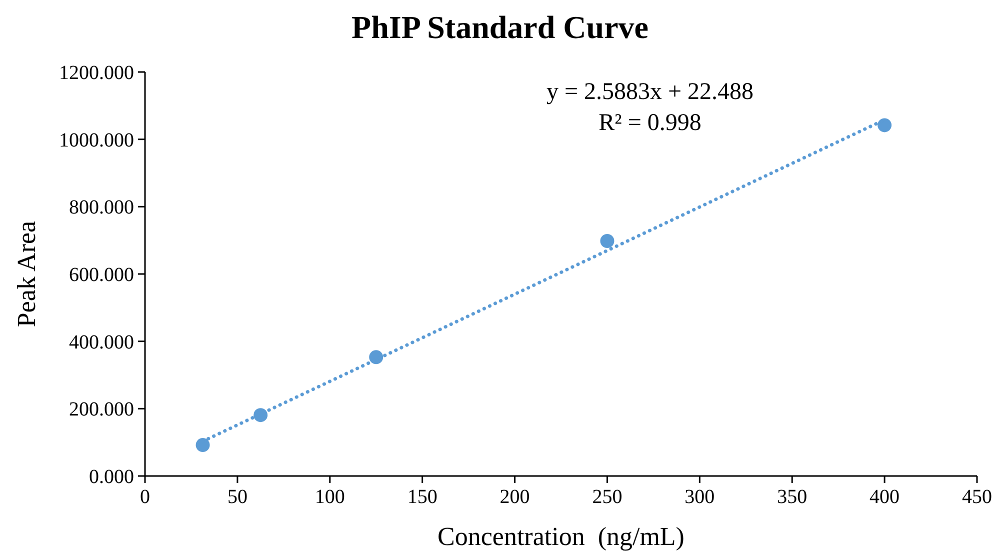  Describe the element at coordinates (111, 477) in the screenshot. I see `y-tick-label: 0.000` at that location.